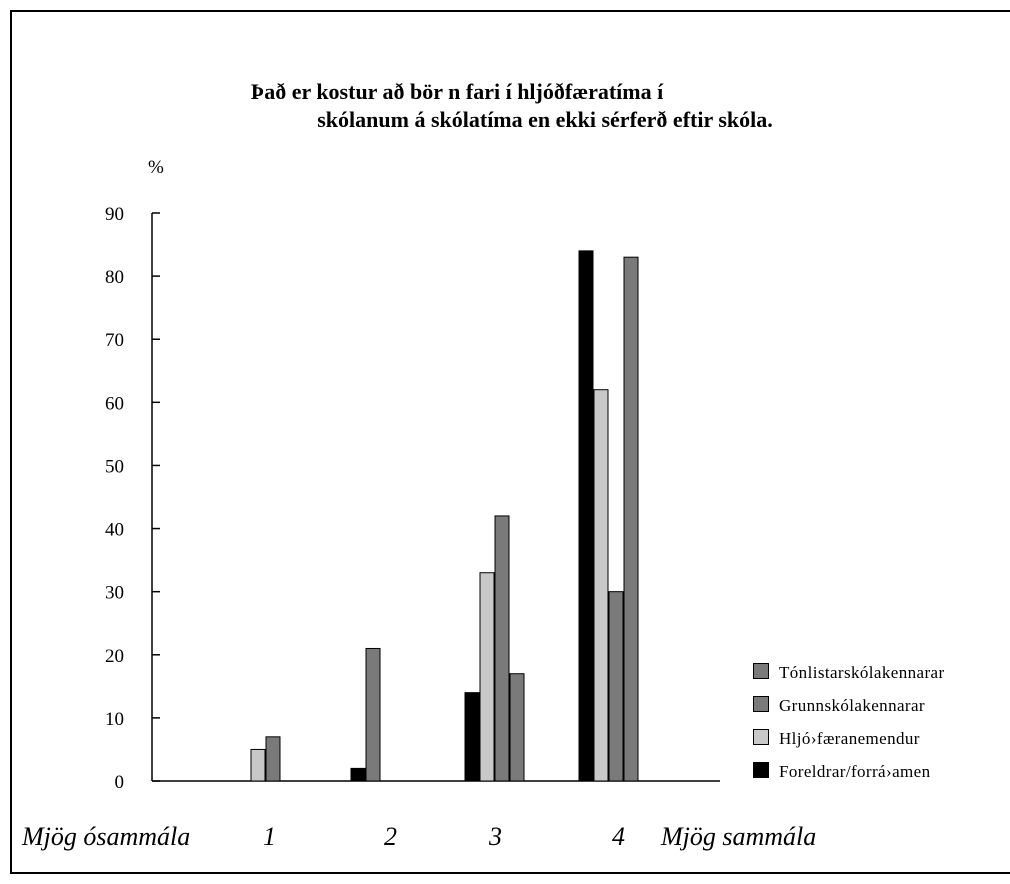 This screenshot has height=884, width=1010. Describe the element at coordinates (495, 836) in the screenshot. I see `x-category-label-3: 3` at that location.